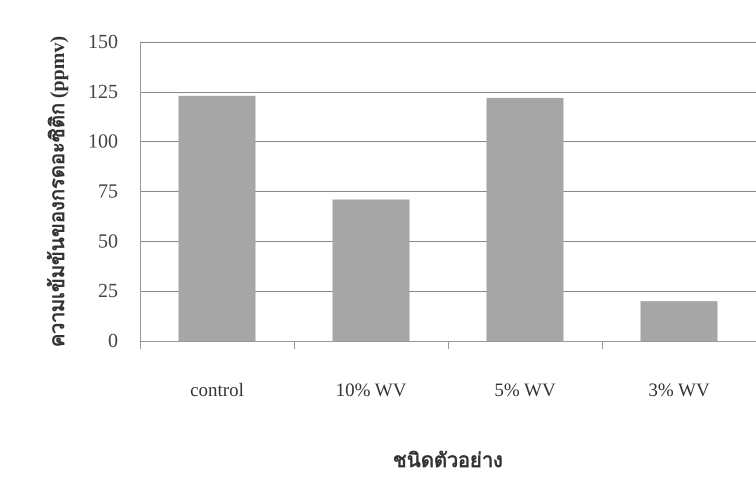 Image resolution: width=756 pixels, height=482 pixels. I want to click on y-tick-label: 75, so click(108, 191).